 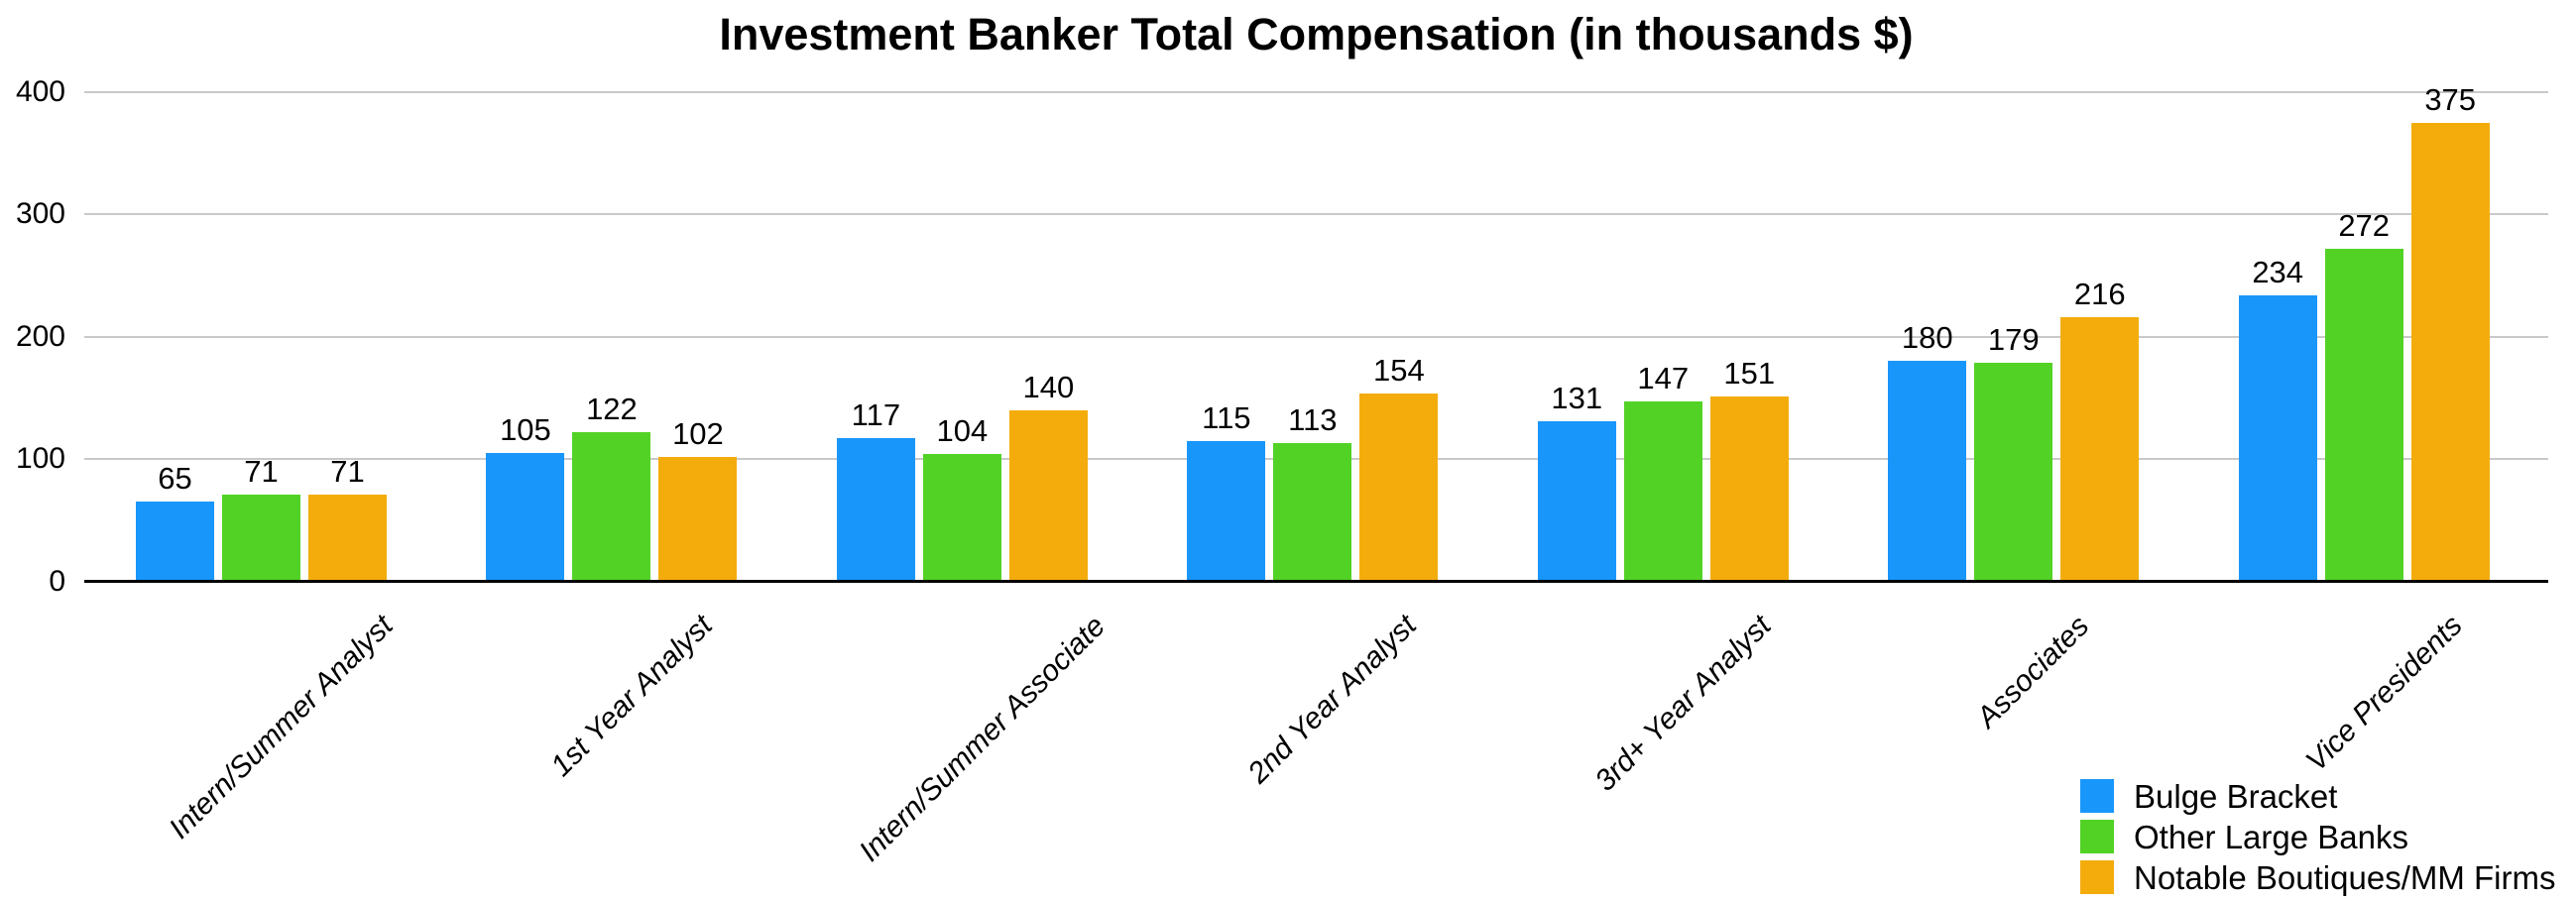 What do you see at coordinates (982, 738) in the screenshot?
I see `x-category-label: Intern/Summer Associate` at bounding box center [982, 738].